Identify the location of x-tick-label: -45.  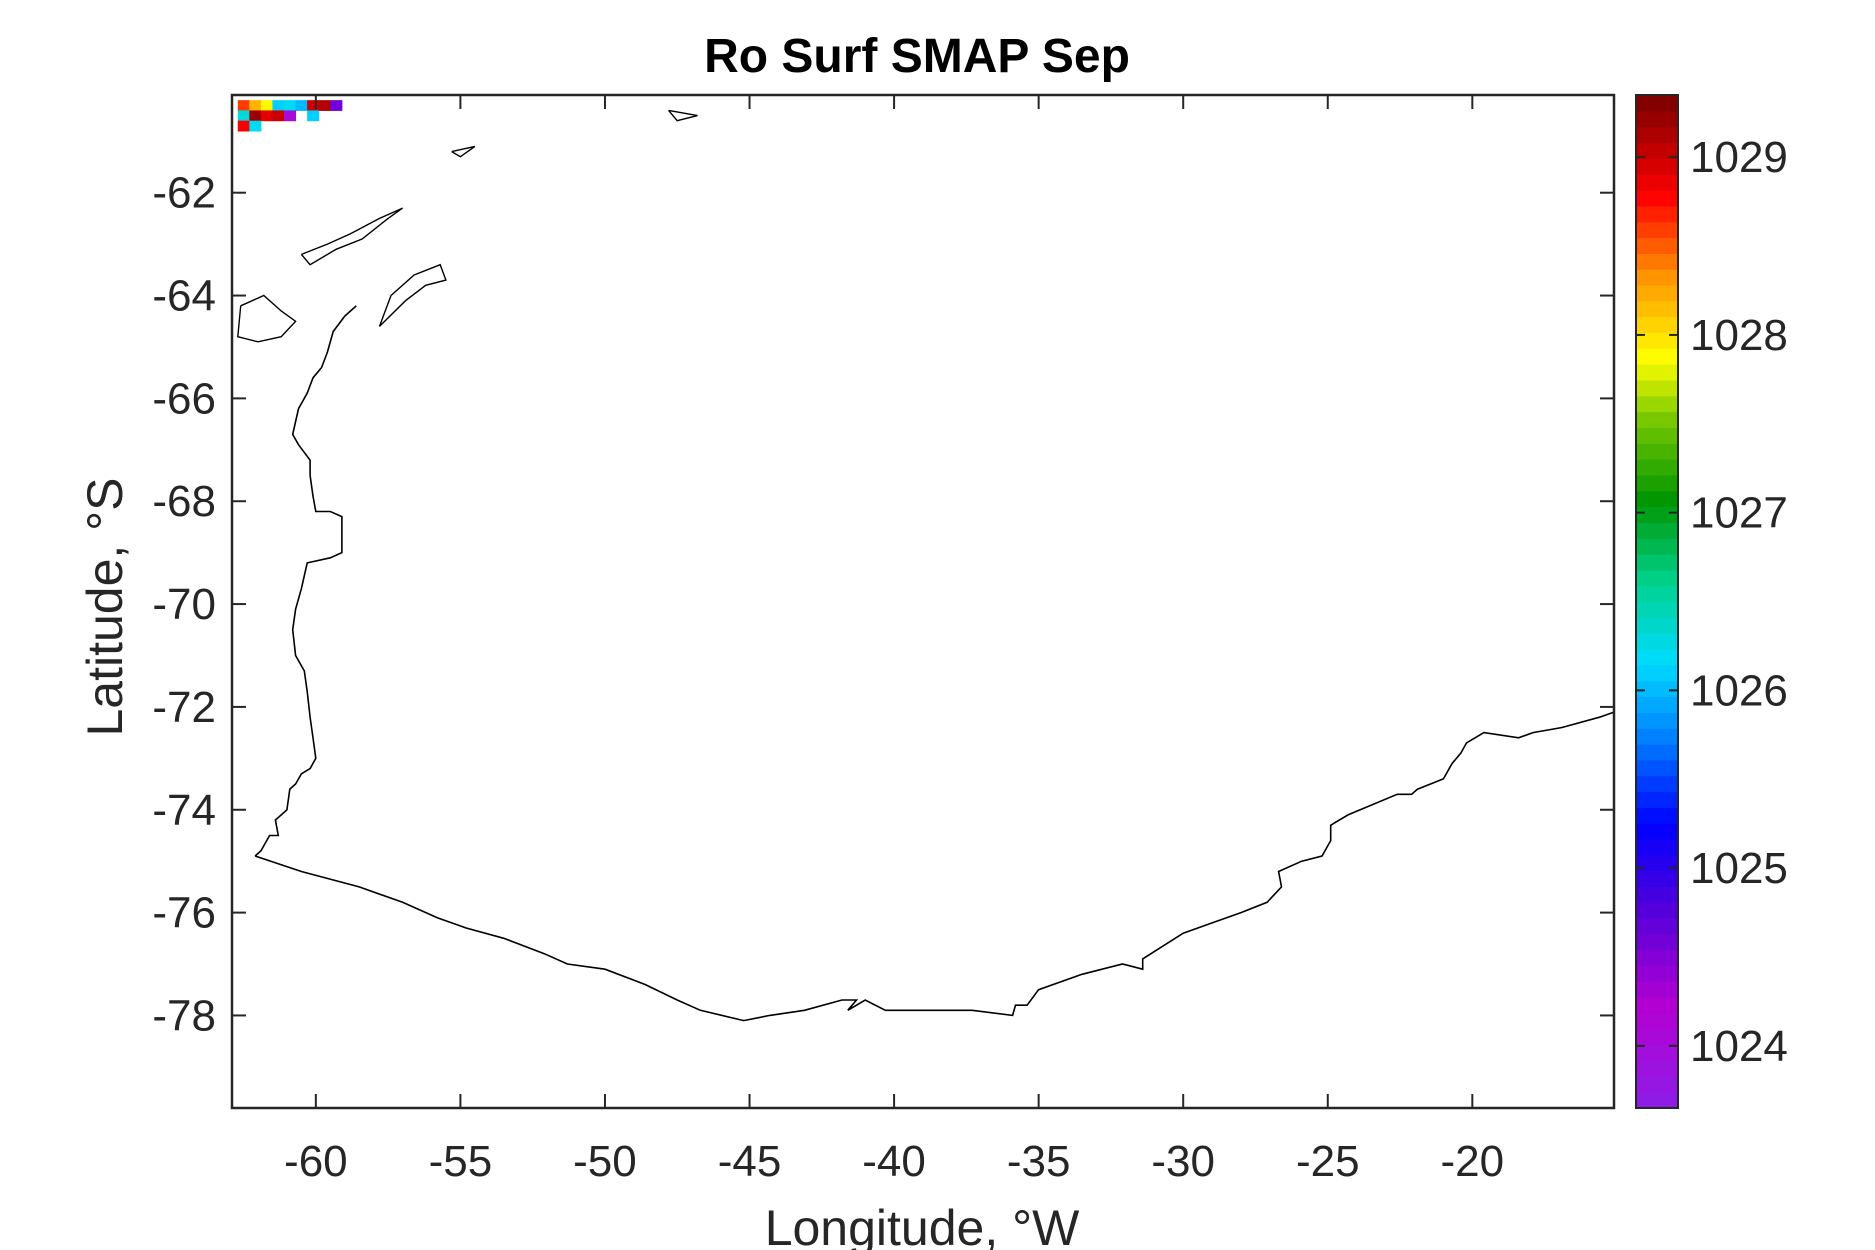
(750, 1161).